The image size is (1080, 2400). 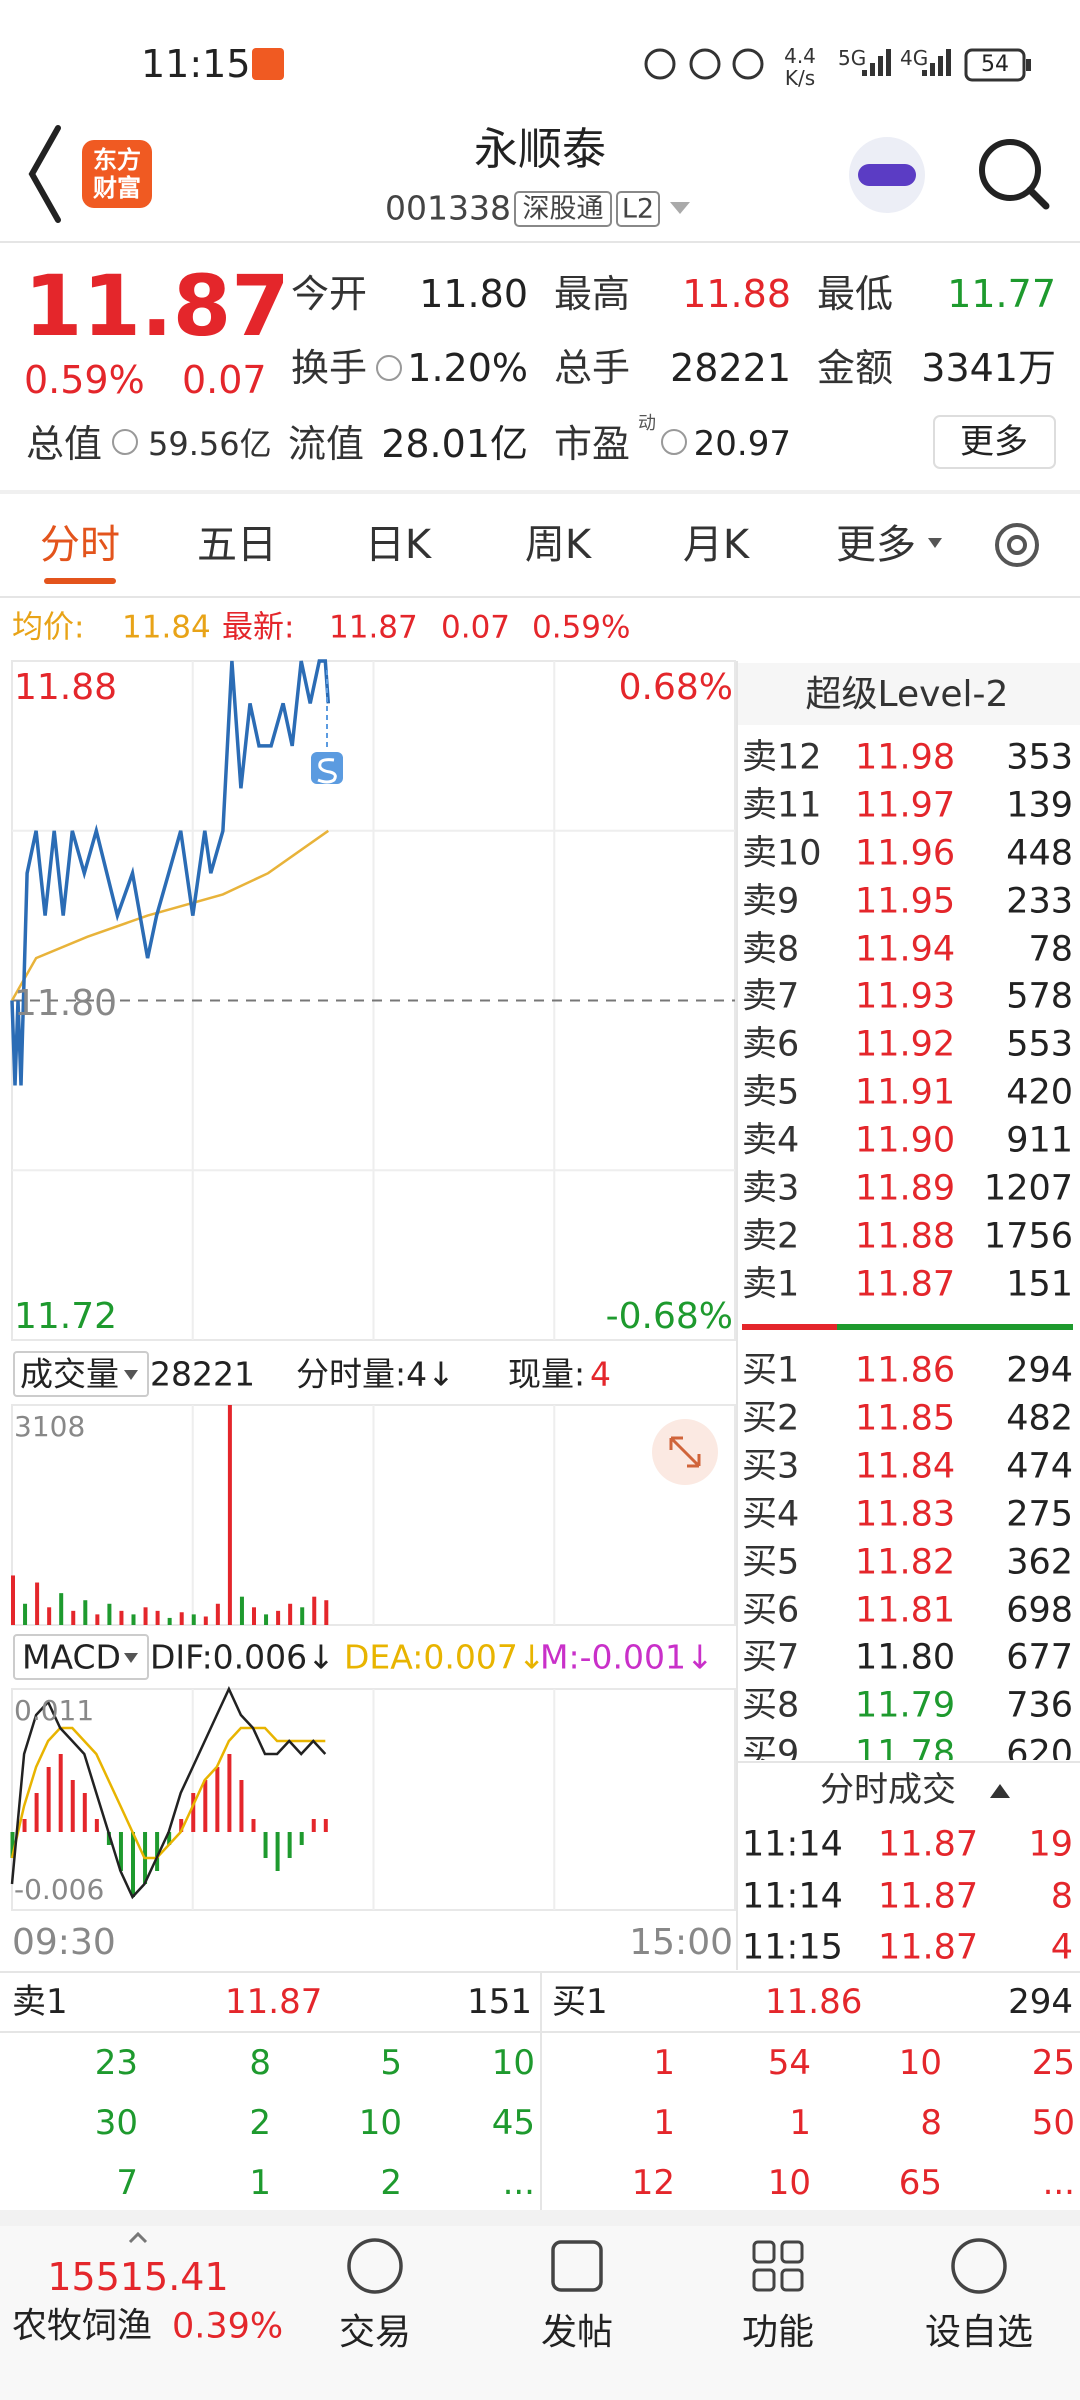 I want to click on battery, so click(x=995, y=65).